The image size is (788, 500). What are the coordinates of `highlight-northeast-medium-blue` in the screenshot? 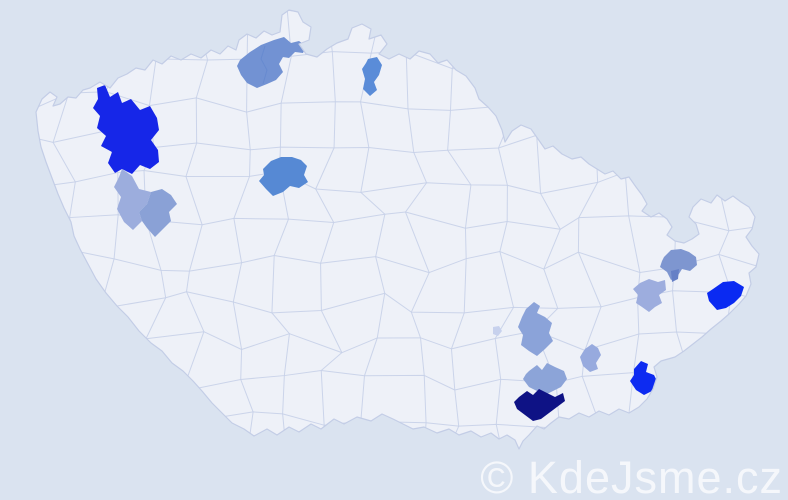 It's located at (678, 264).